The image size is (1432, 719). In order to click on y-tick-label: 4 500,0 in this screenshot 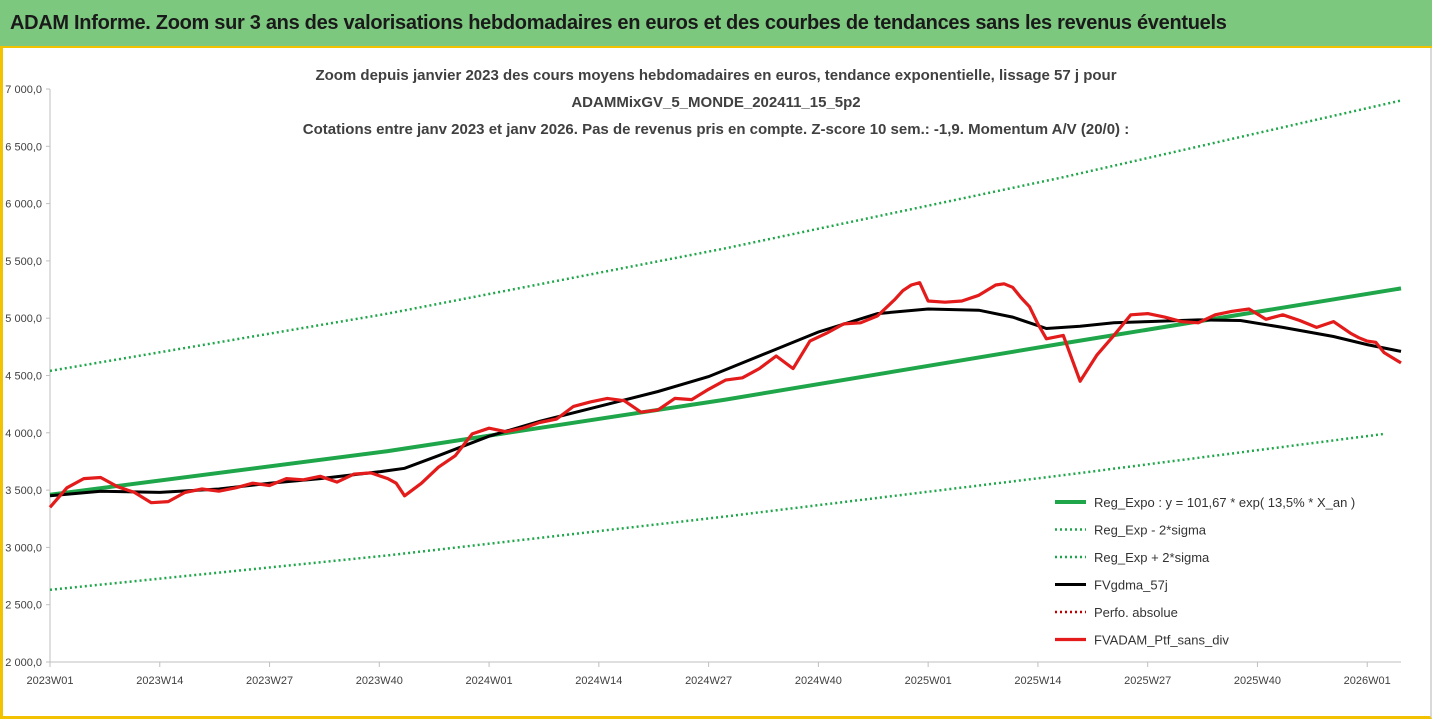, I will do `click(23, 377)`.